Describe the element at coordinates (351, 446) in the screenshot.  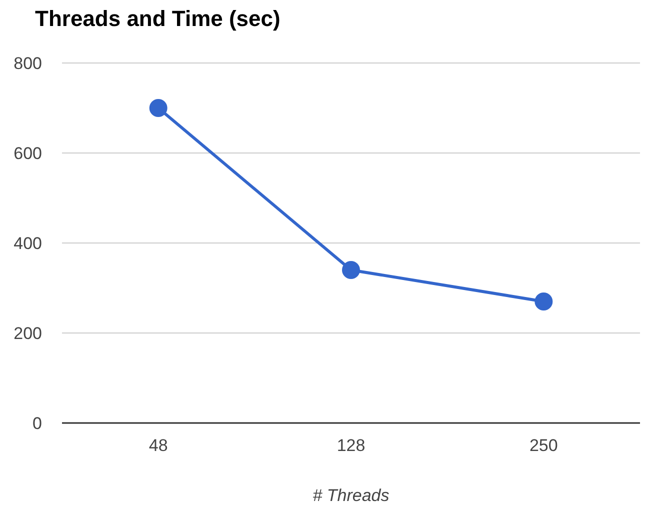
I see `x-tick-label: 128` at that location.